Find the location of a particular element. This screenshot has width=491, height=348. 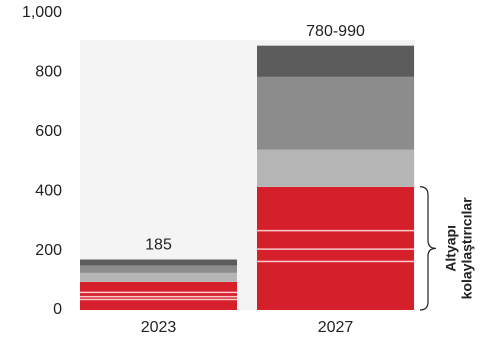

y-tick-label: 600 is located at coordinates (48, 131).